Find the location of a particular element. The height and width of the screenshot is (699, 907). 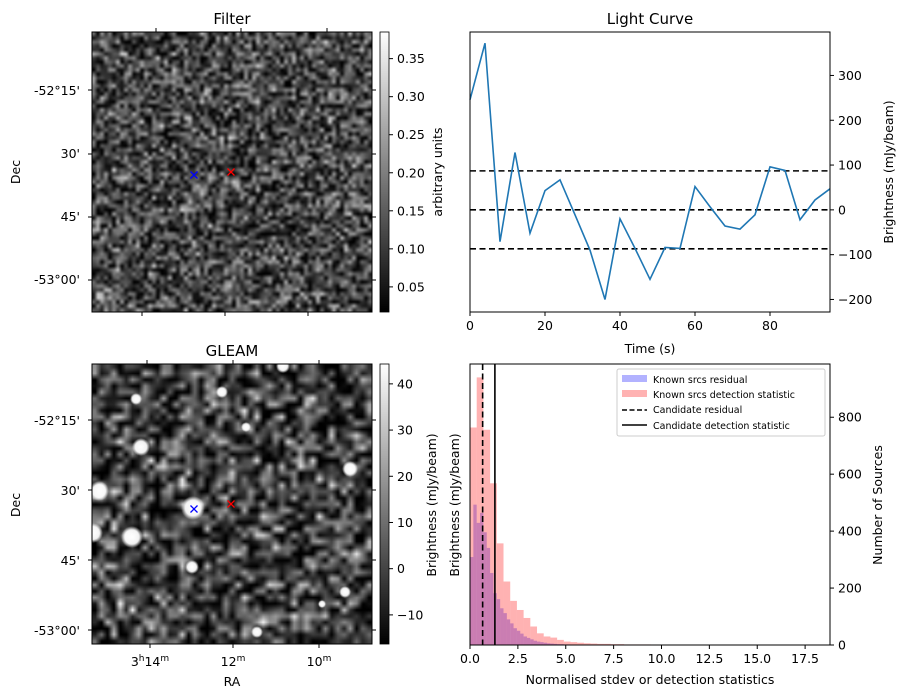

colorbar-tick-label: 0.25 is located at coordinates (411, 134).